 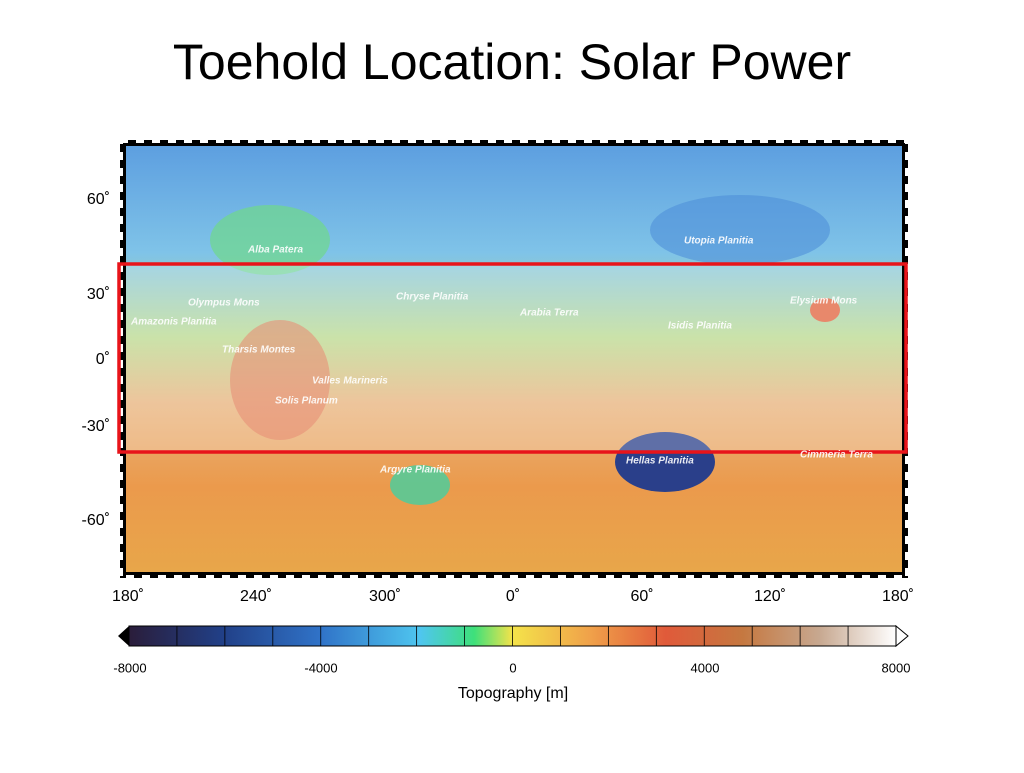 I want to click on lon-label: 60˚, so click(x=641, y=596).